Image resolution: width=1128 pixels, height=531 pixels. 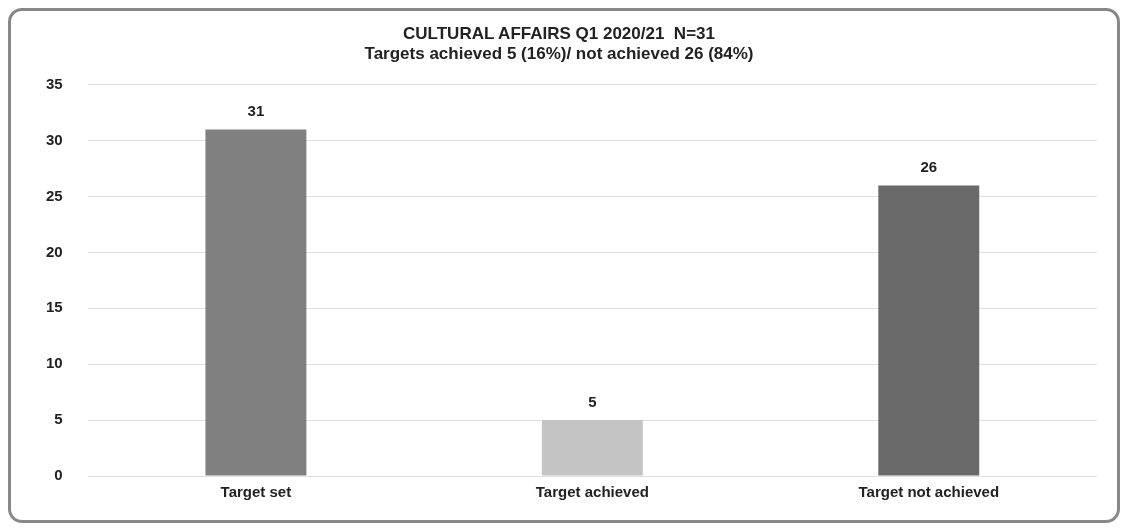 What do you see at coordinates (58, 419) in the screenshot?
I see `y-tick-label: 5` at bounding box center [58, 419].